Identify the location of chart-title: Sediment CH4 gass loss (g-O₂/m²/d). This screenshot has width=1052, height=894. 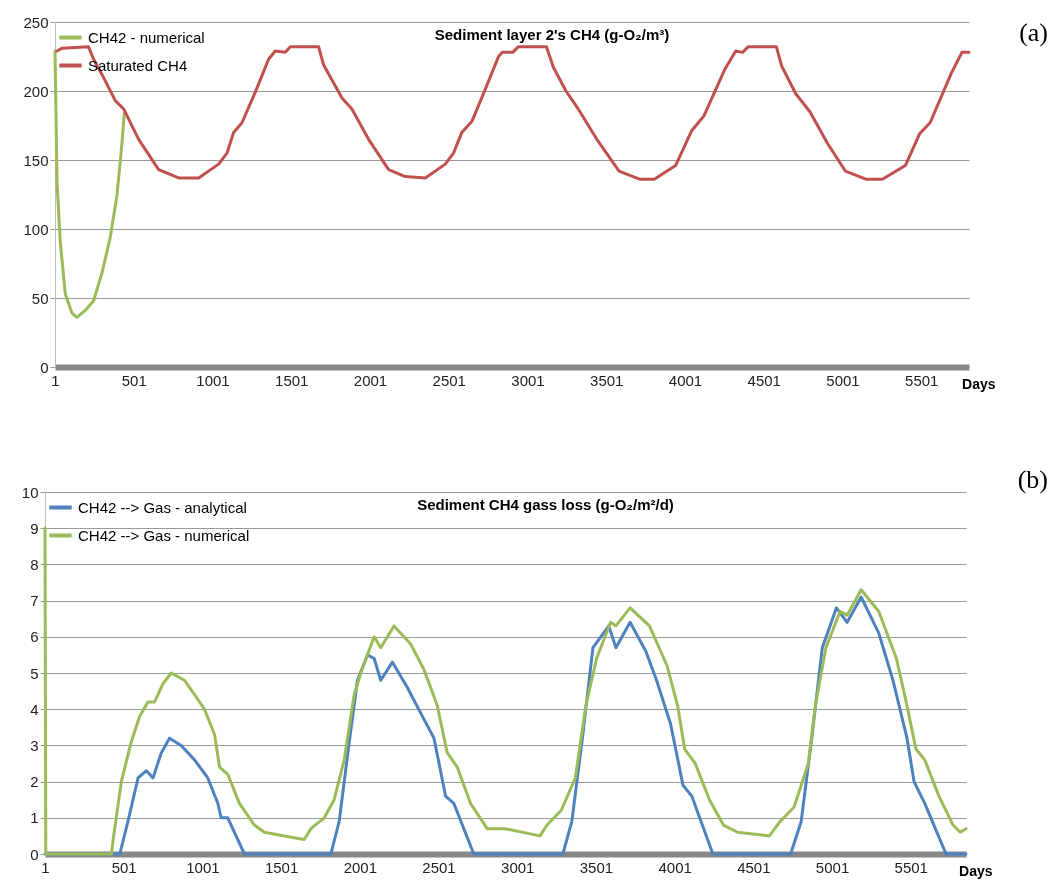
(545, 504).